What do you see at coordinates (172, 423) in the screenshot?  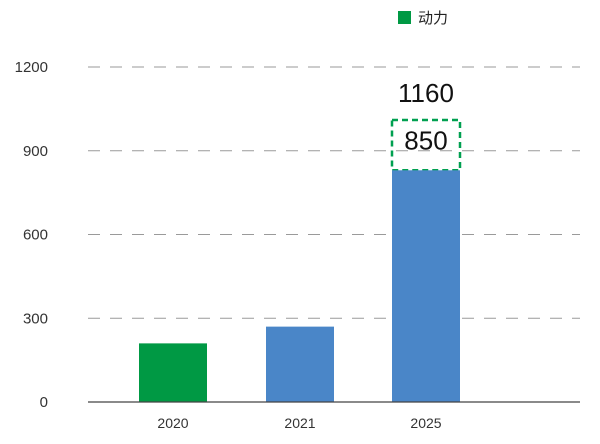 I see `x-tick-label: 2020` at bounding box center [172, 423].